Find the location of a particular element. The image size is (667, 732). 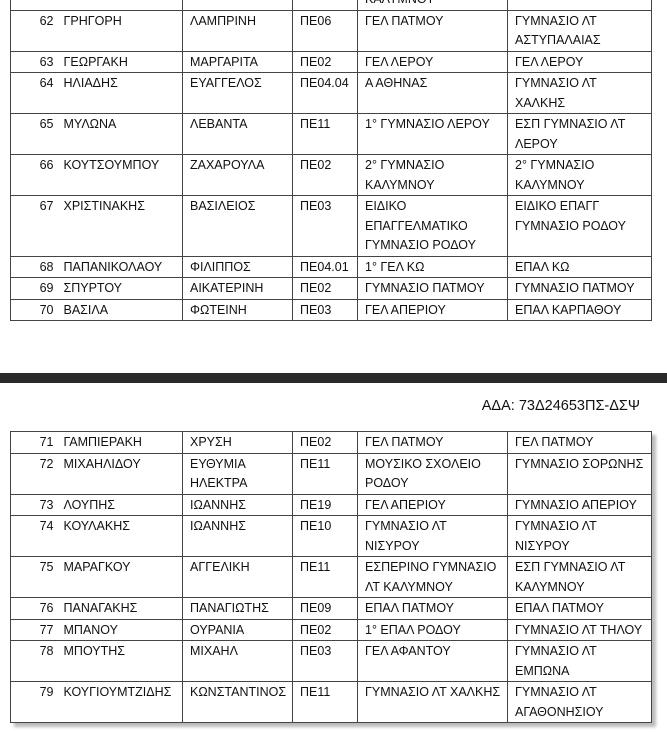

cell: ΟΥΡΑΝΙΑ is located at coordinates (237, 629).